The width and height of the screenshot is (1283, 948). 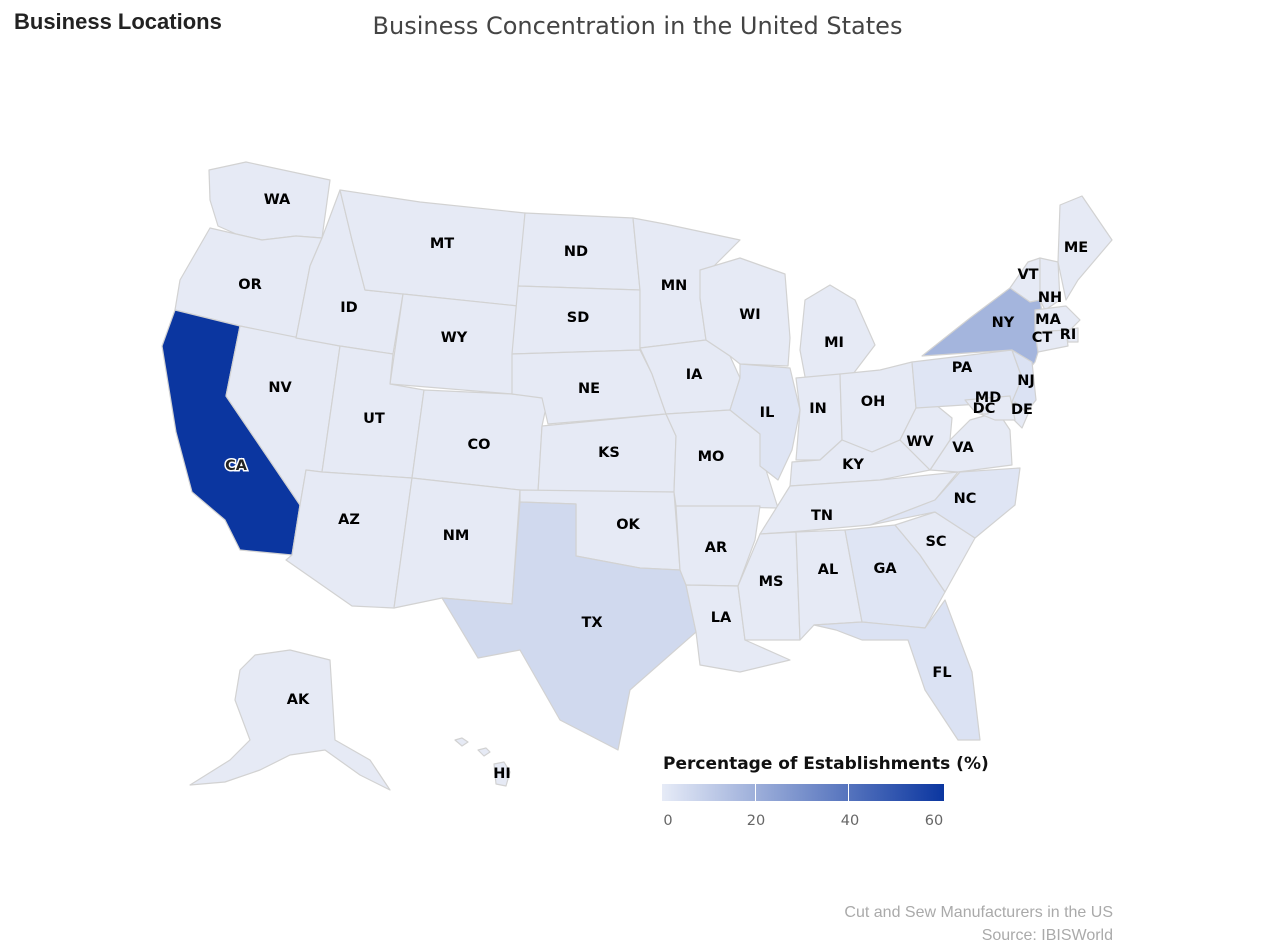 I want to click on state-label-ia: IA, so click(x=694, y=375).